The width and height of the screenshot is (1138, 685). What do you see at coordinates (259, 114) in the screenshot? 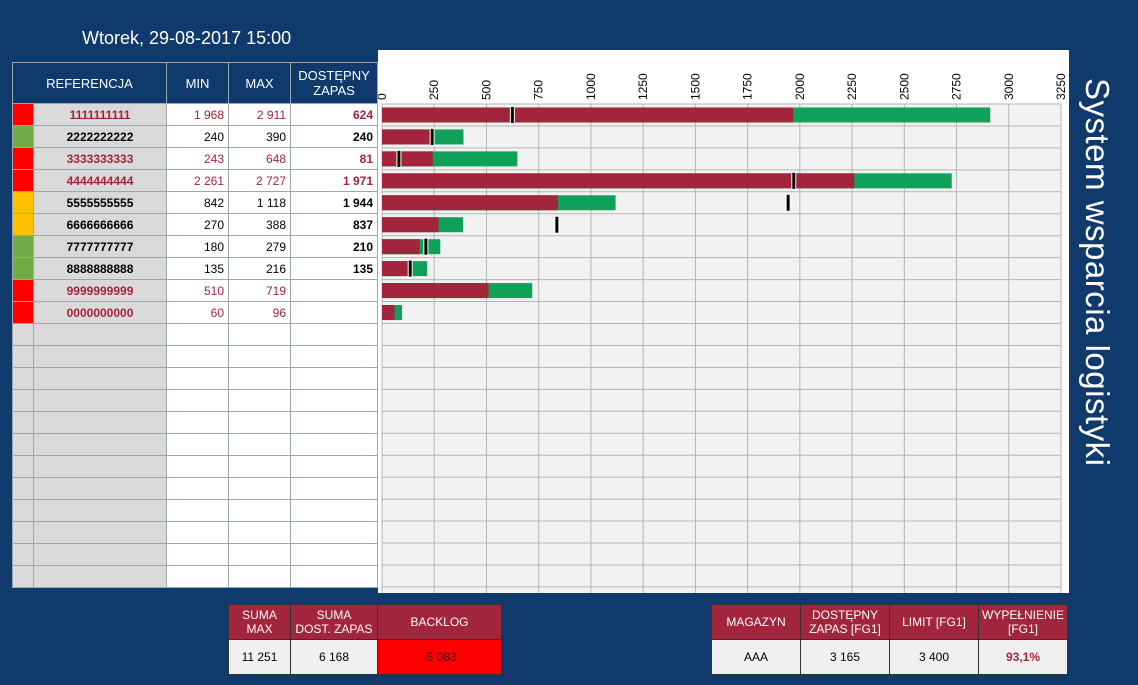
I see `max-cell: 2 911` at bounding box center [259, 114].